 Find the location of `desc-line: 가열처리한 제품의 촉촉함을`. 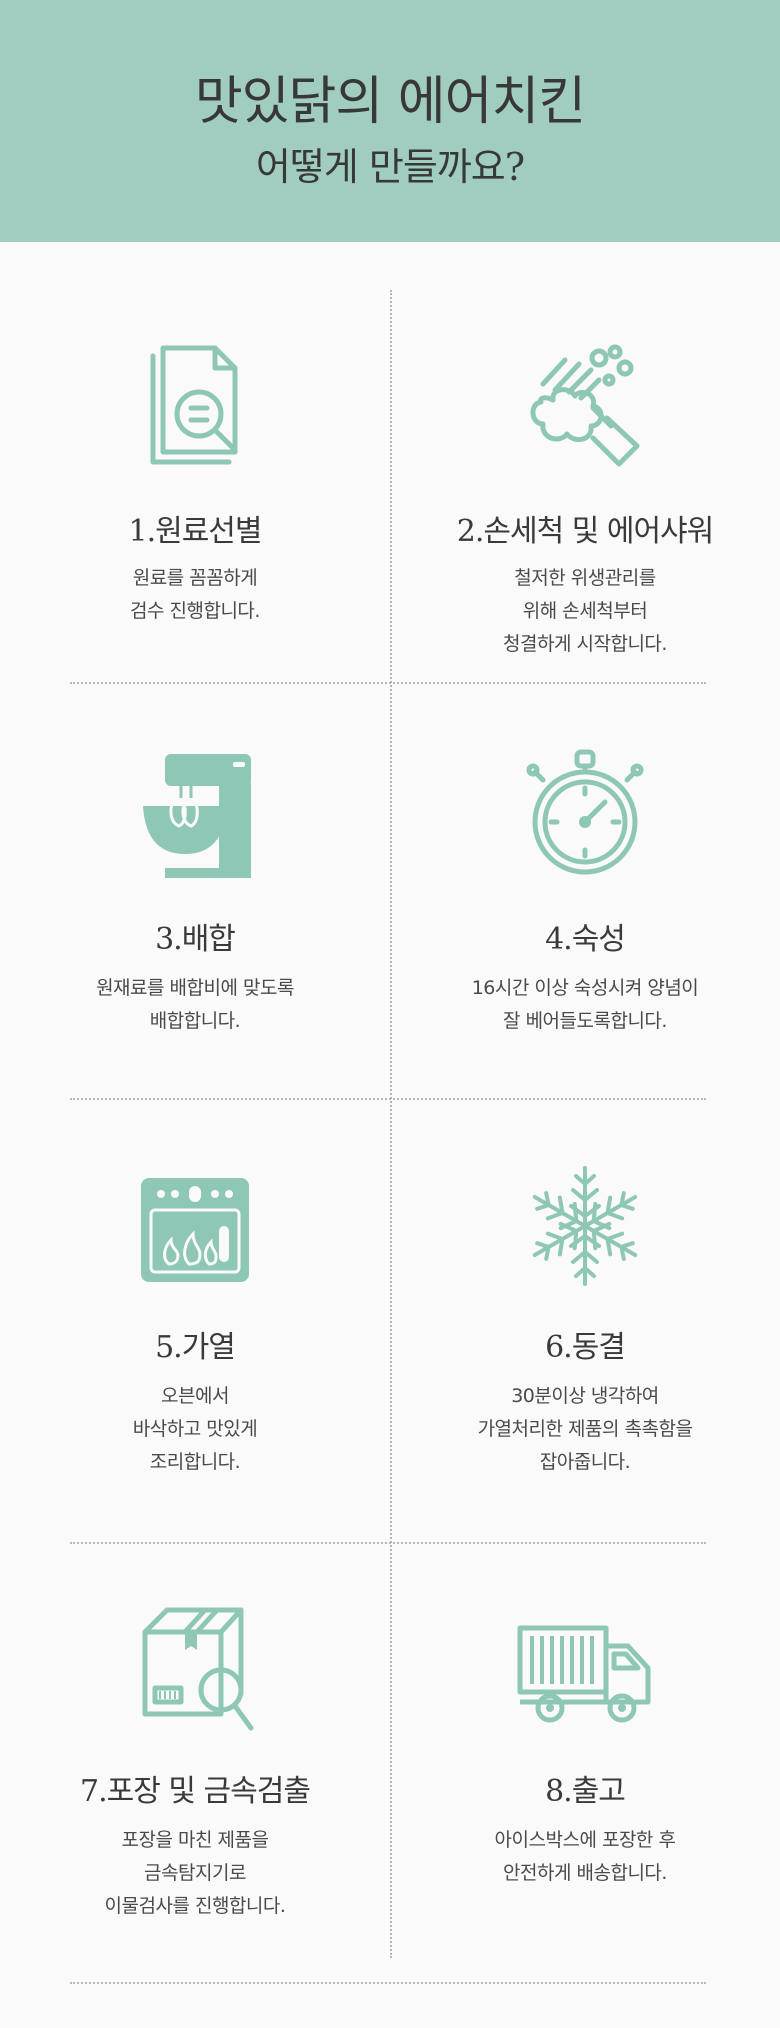

desc-line: 가열처리한 제품의 촉촉함을 is located at coordinates (585, 1429).